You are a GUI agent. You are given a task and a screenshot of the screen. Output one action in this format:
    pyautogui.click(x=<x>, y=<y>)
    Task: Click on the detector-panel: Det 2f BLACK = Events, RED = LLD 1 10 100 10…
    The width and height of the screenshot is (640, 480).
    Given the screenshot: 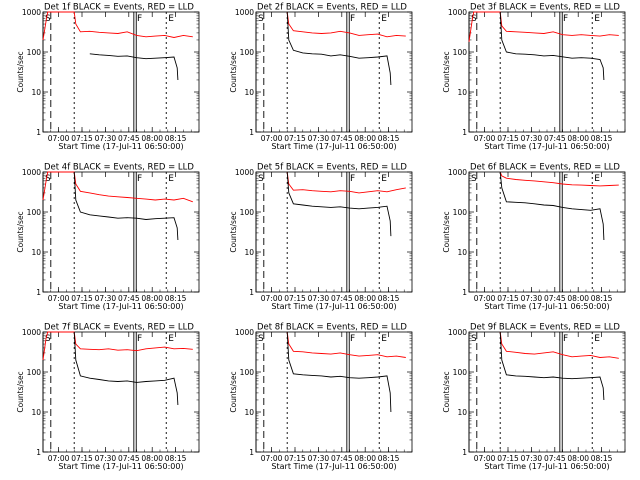 What is the action you would take?
    pyautogui.click(x=321, y=77)
    